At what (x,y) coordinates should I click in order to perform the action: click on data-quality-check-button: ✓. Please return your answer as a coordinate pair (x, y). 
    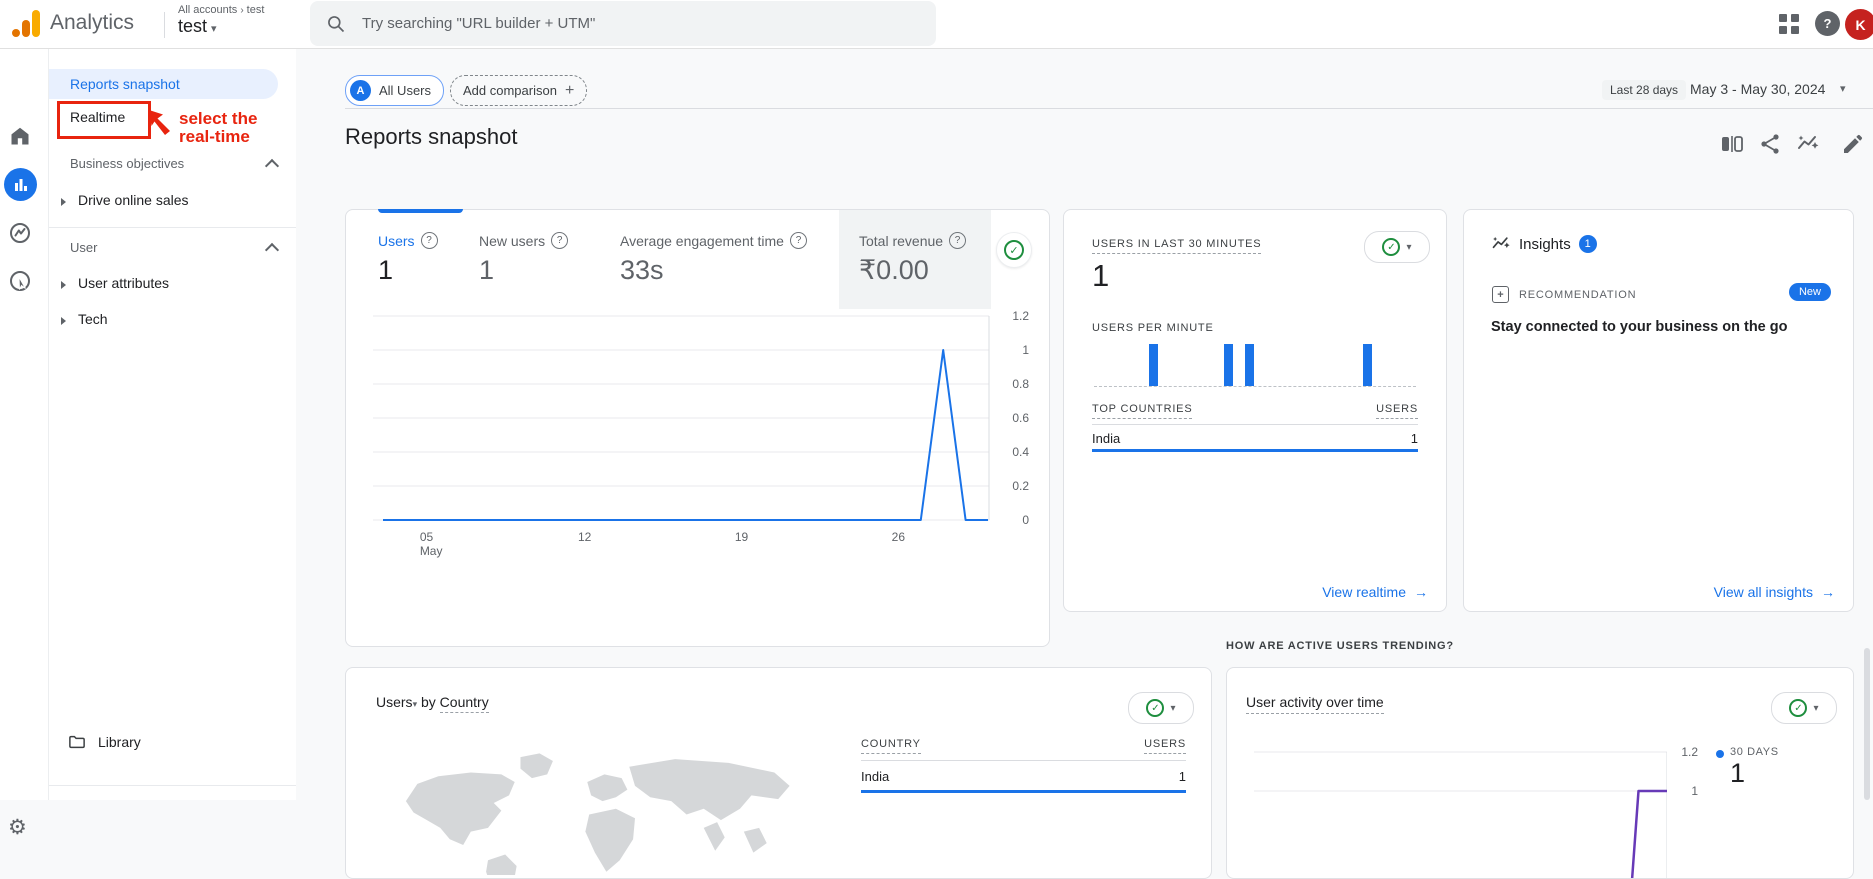
    Looking at the image, I should click on (1014, 250).